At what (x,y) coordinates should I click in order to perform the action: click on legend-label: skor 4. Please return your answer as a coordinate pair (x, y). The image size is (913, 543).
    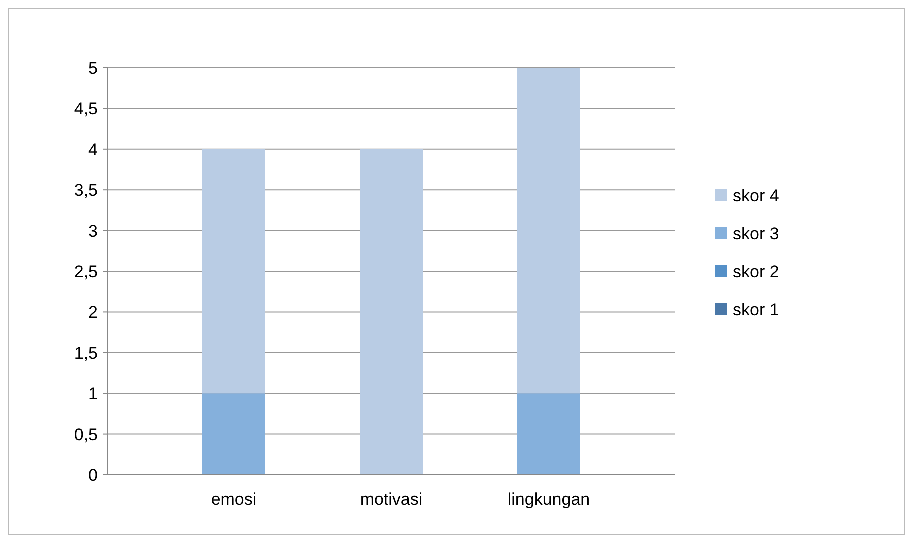
    Looking at the image, I should click on (756, 196).